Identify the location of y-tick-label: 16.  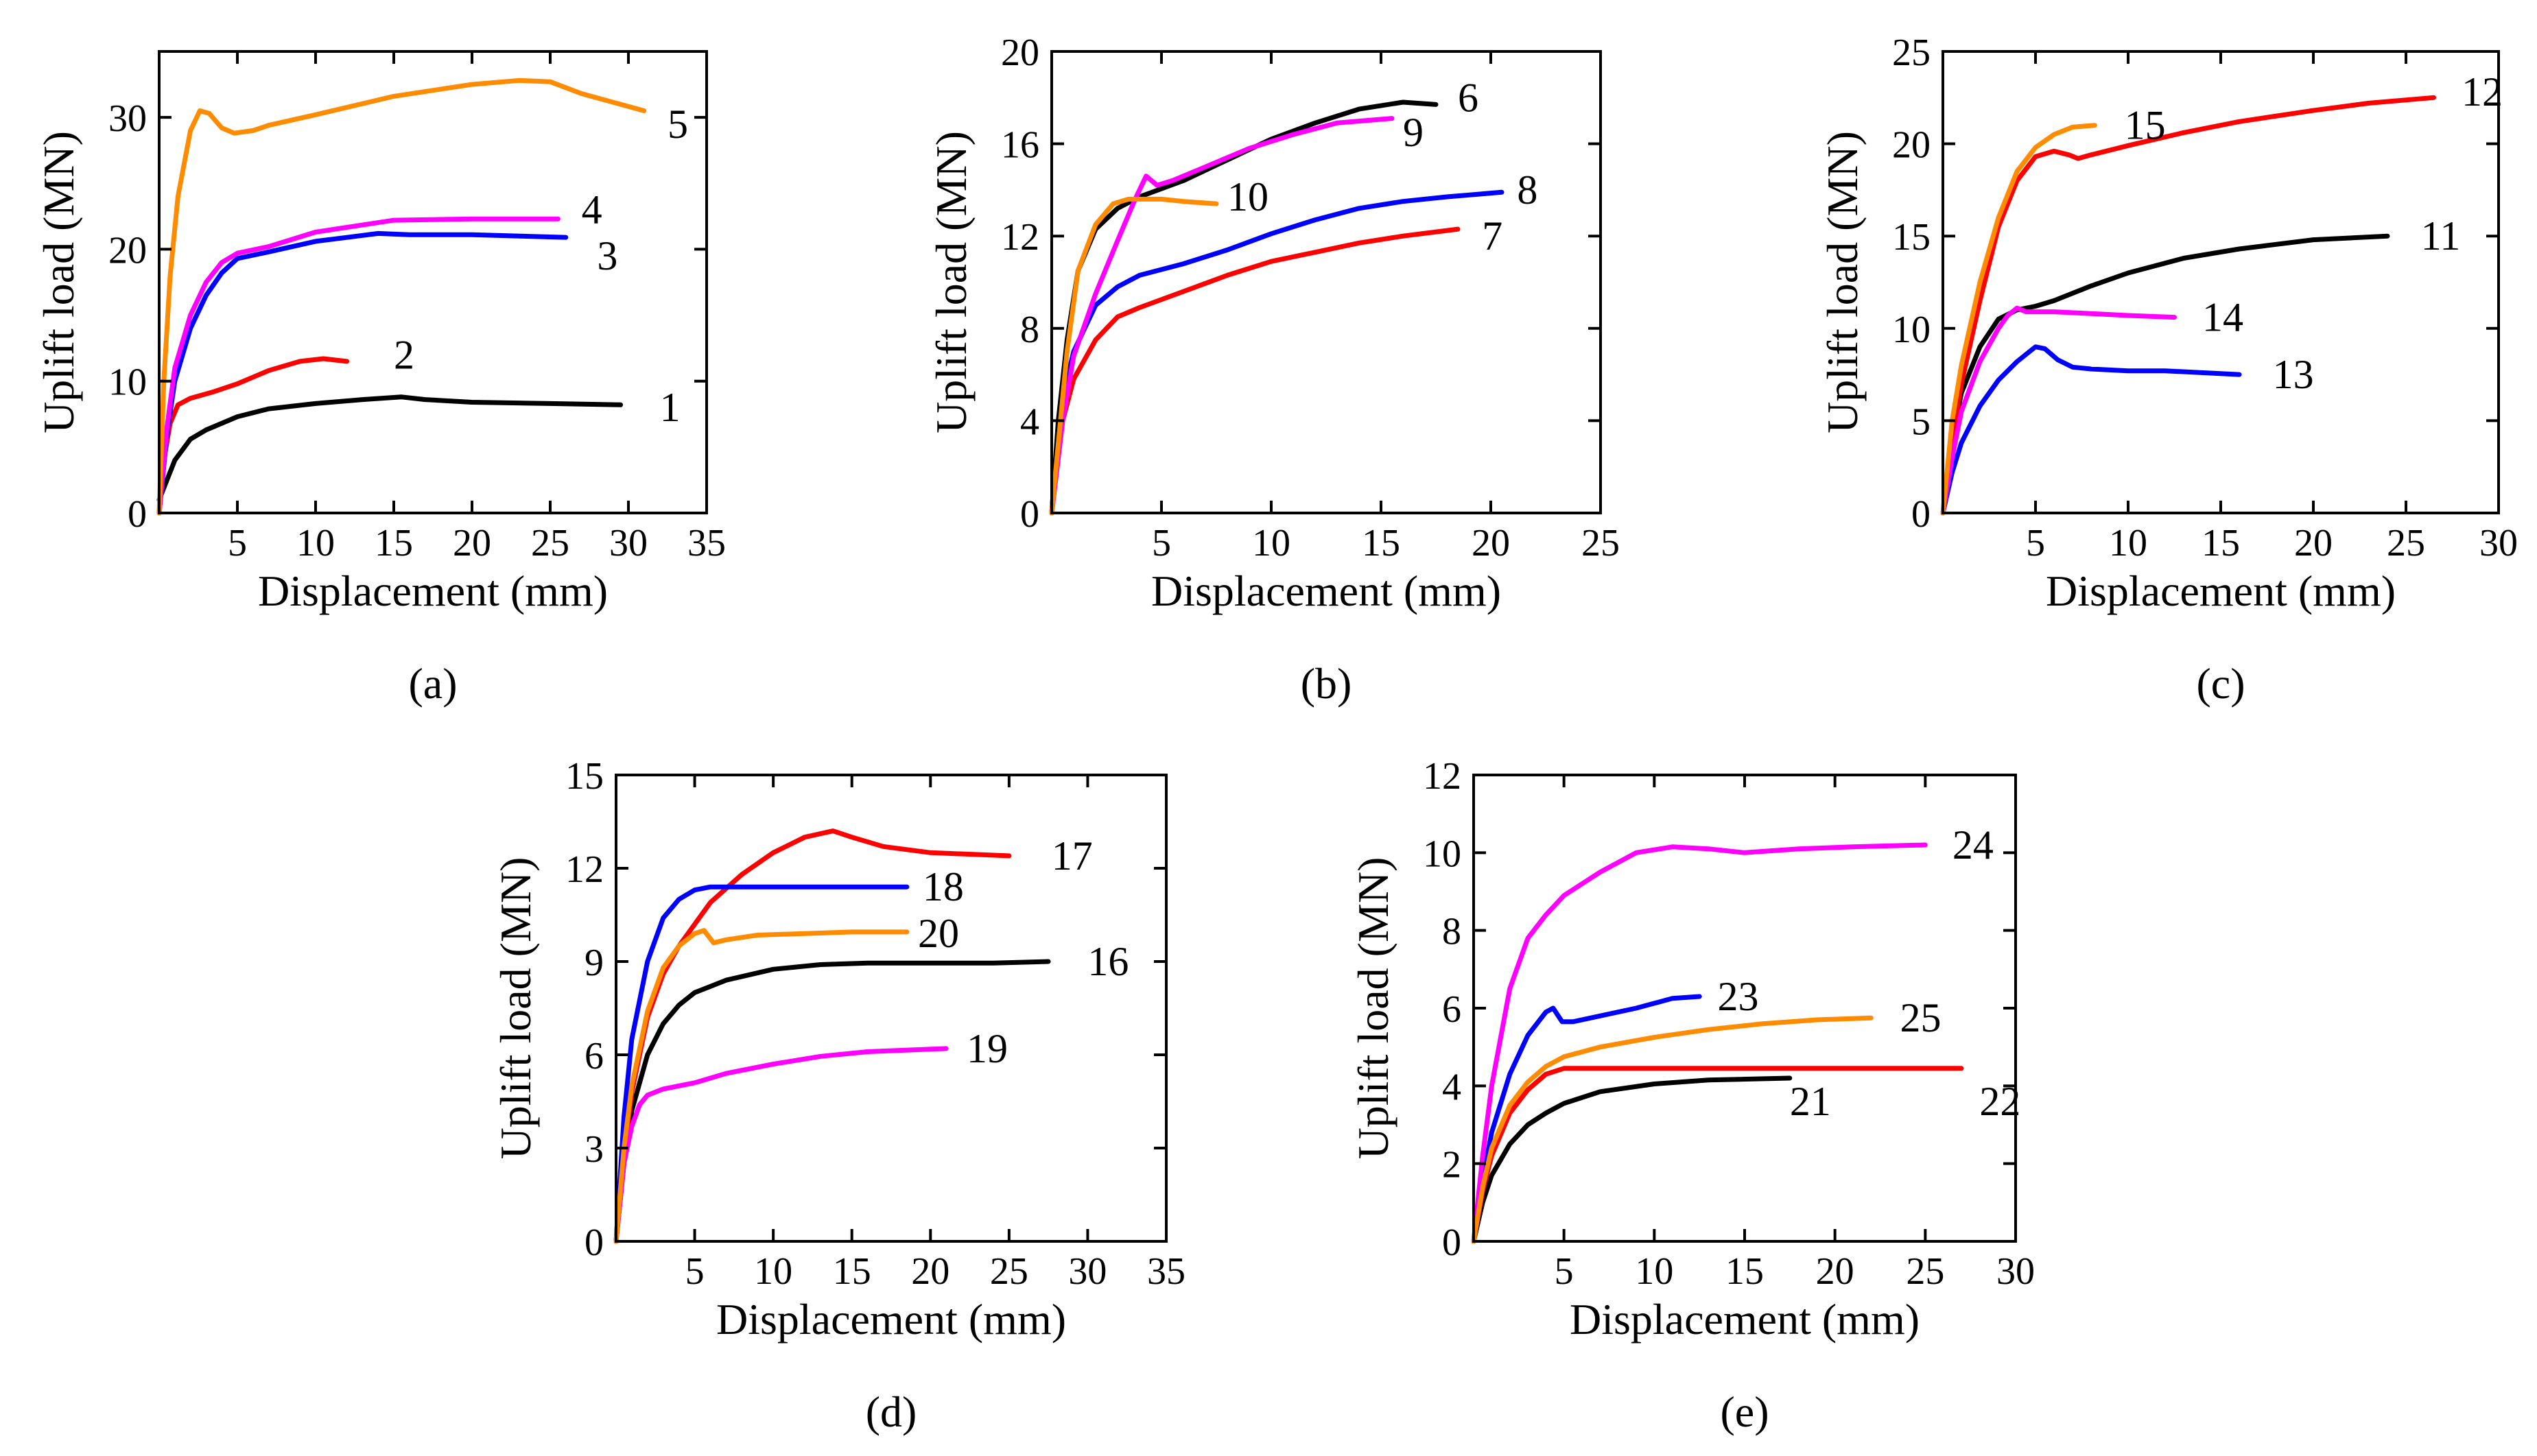
(1020, 145).